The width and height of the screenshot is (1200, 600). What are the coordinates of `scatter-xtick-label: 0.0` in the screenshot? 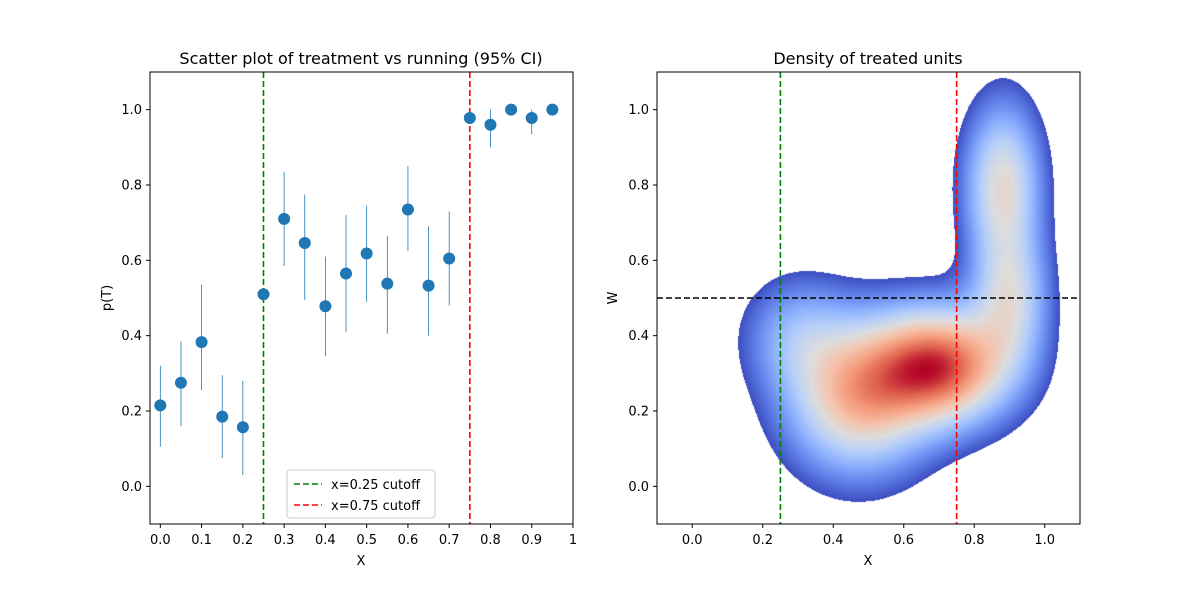 It's located at (160, 540).